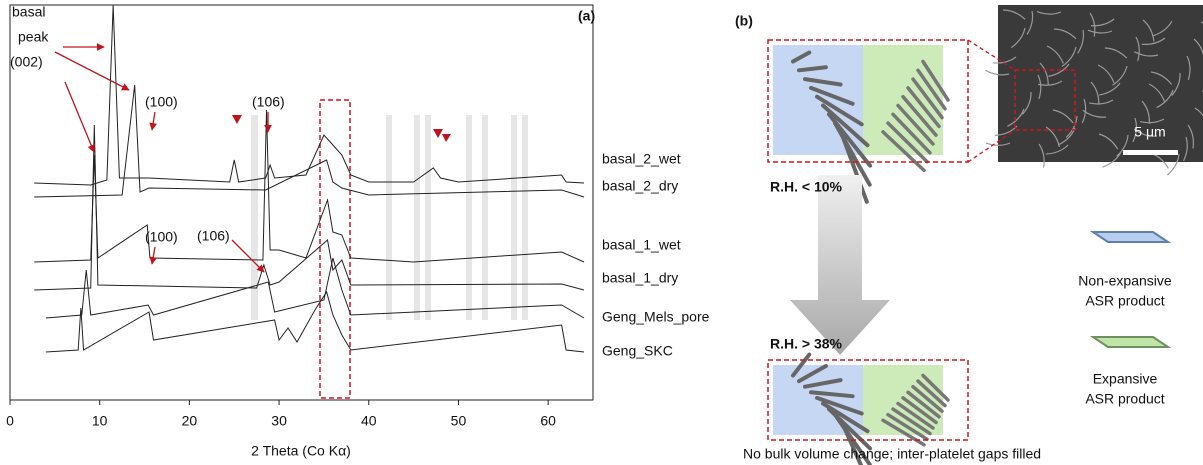  Describe the element at coordinates (656, 317) in the screenshot. I see `series-label: Geng_Mels_pore` at that location.